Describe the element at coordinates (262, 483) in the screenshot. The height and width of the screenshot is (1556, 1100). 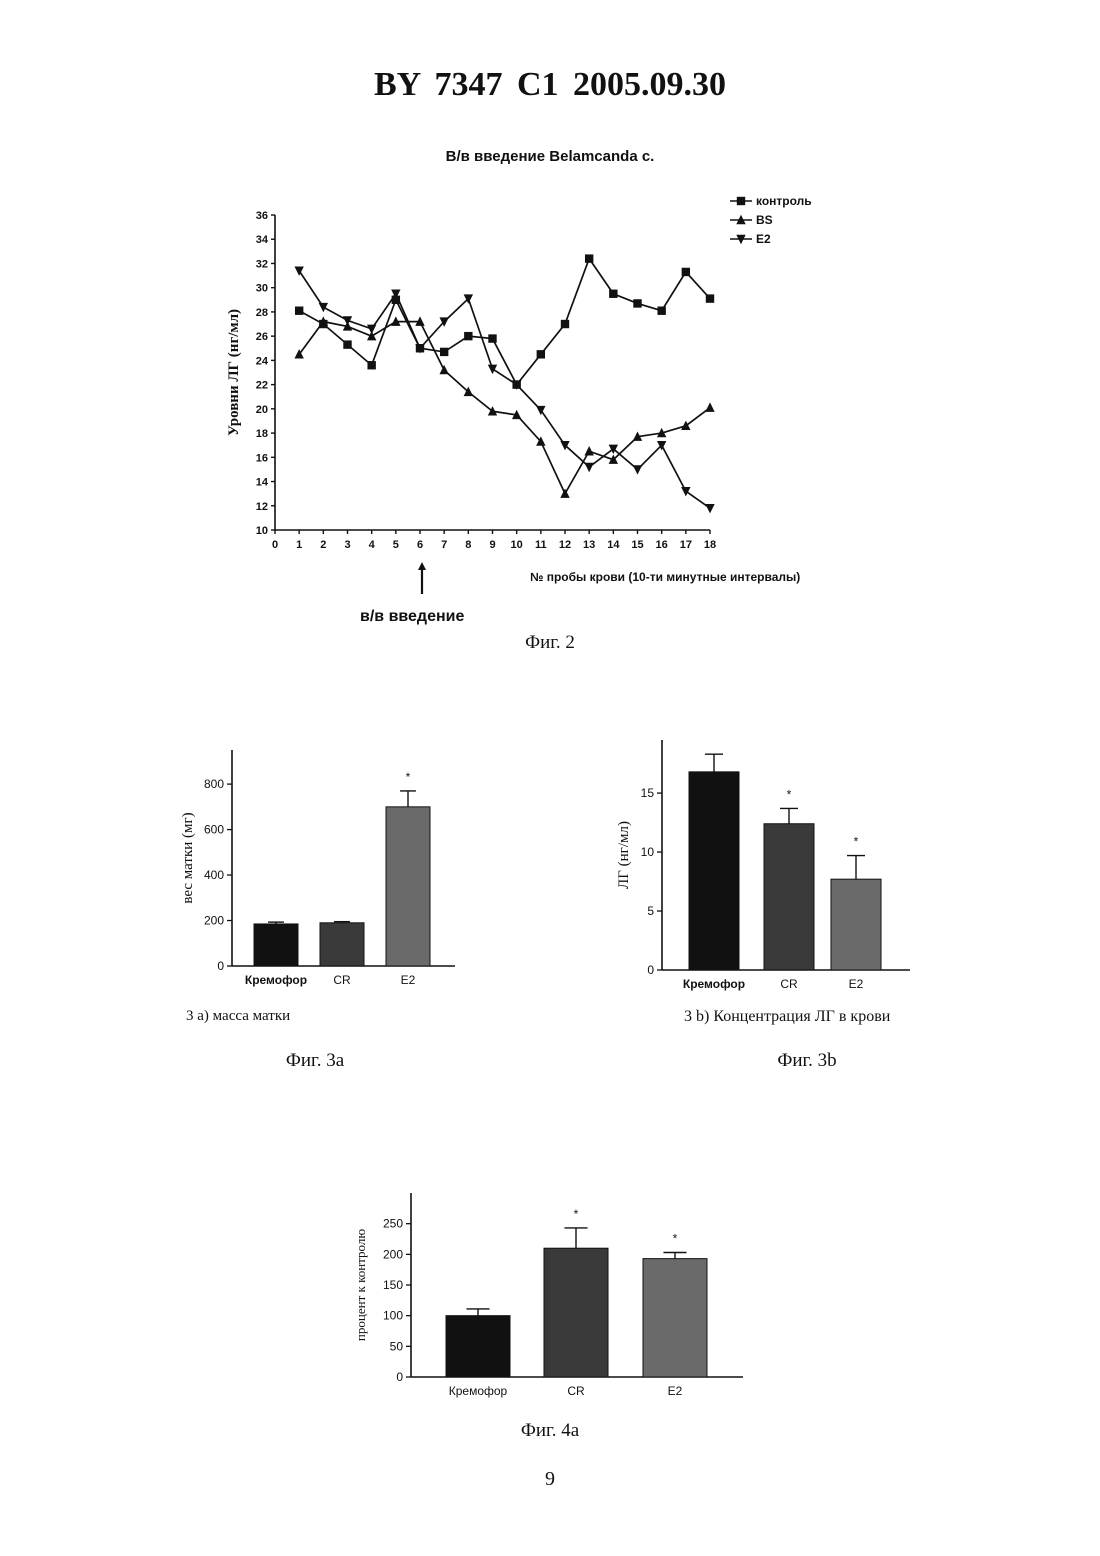
I see `fig2-y-tick-label: 14` at that location.